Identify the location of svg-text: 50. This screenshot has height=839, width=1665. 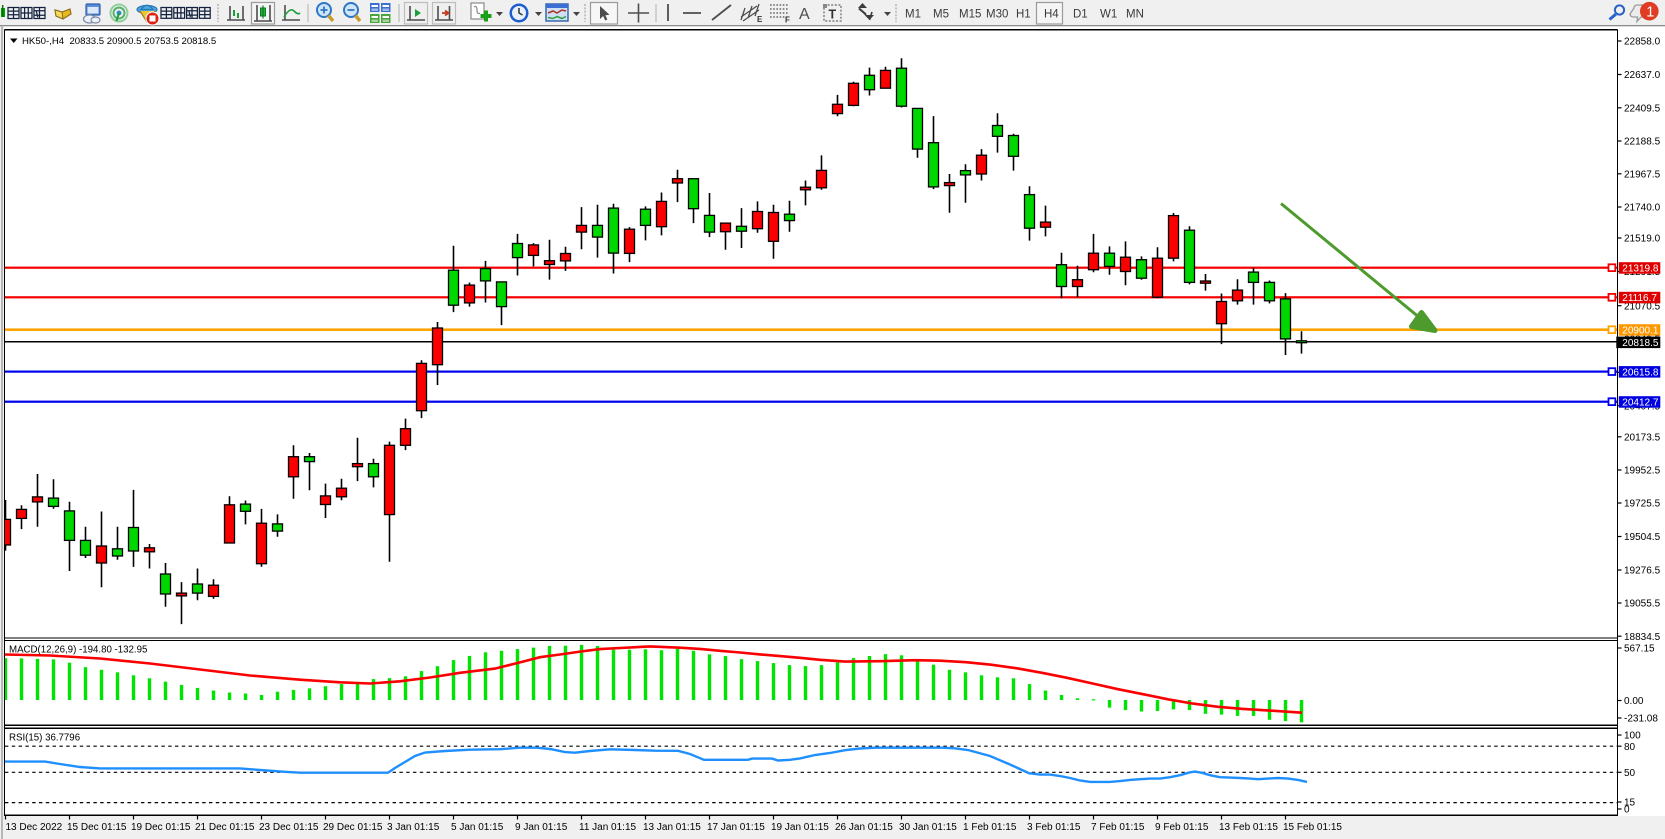
(1630, 773).